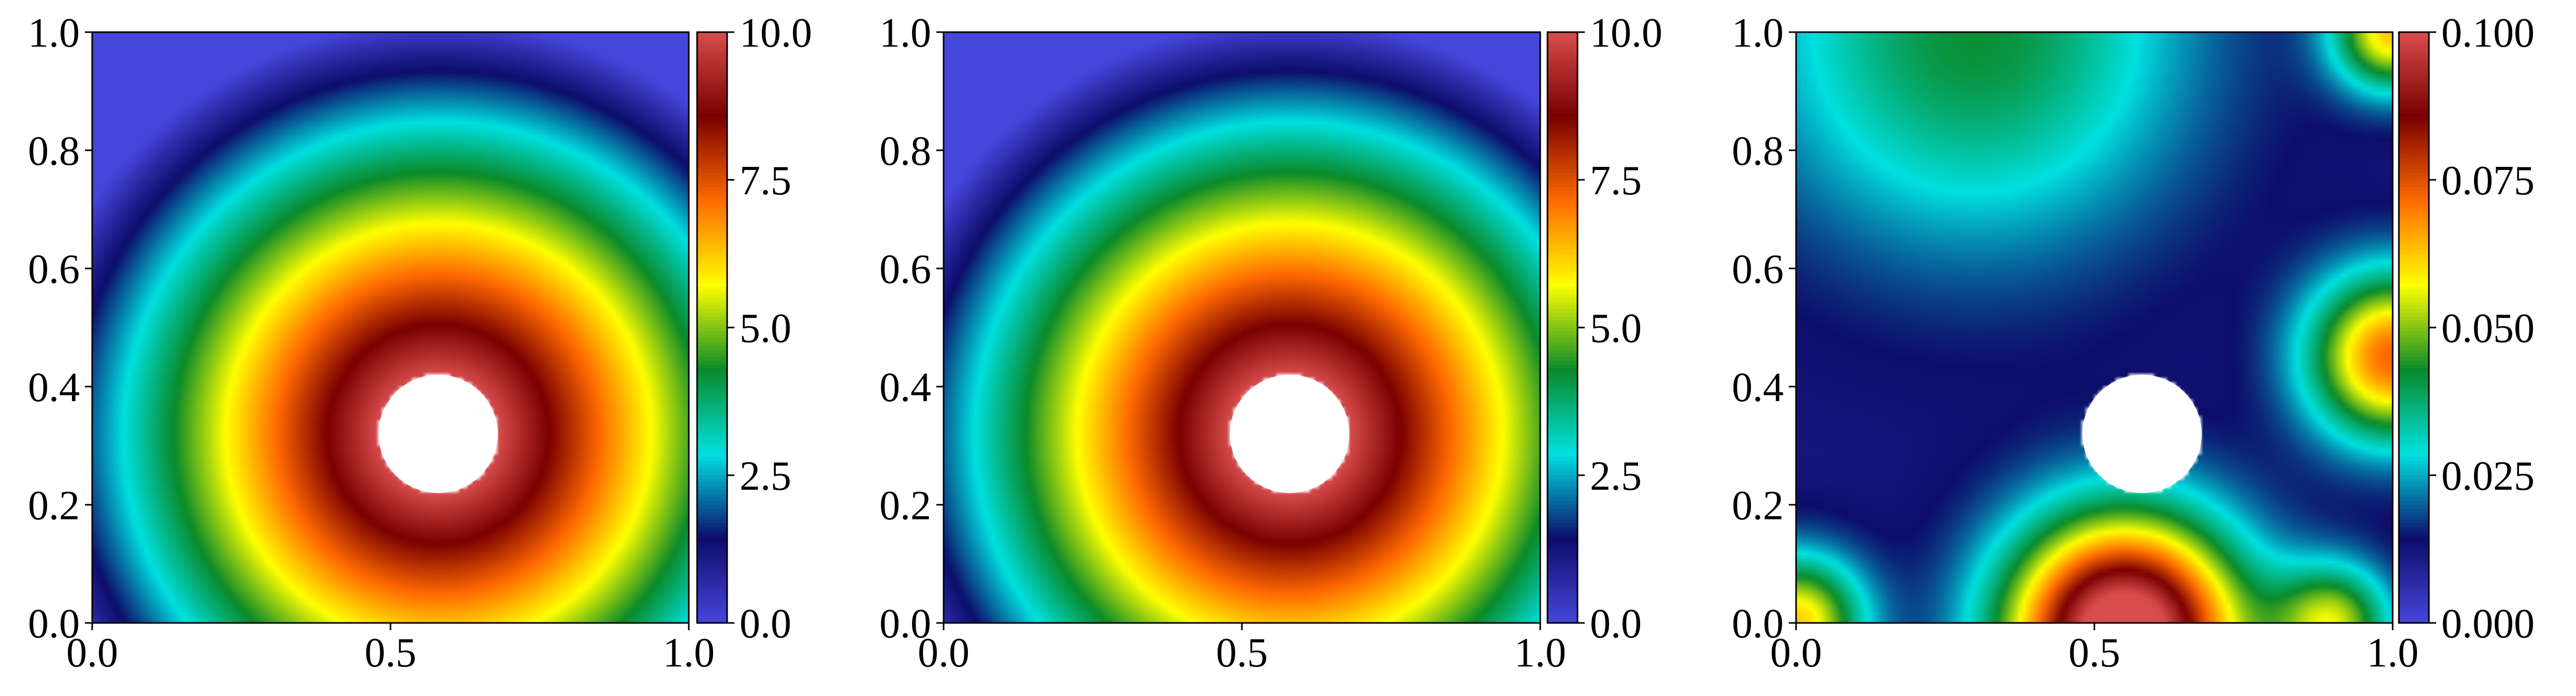  What do you see at coordinates (1616, 624) in the screenshot?
I see `colorbar-tick-label: 0.0` at bounding box center [1616, 624].